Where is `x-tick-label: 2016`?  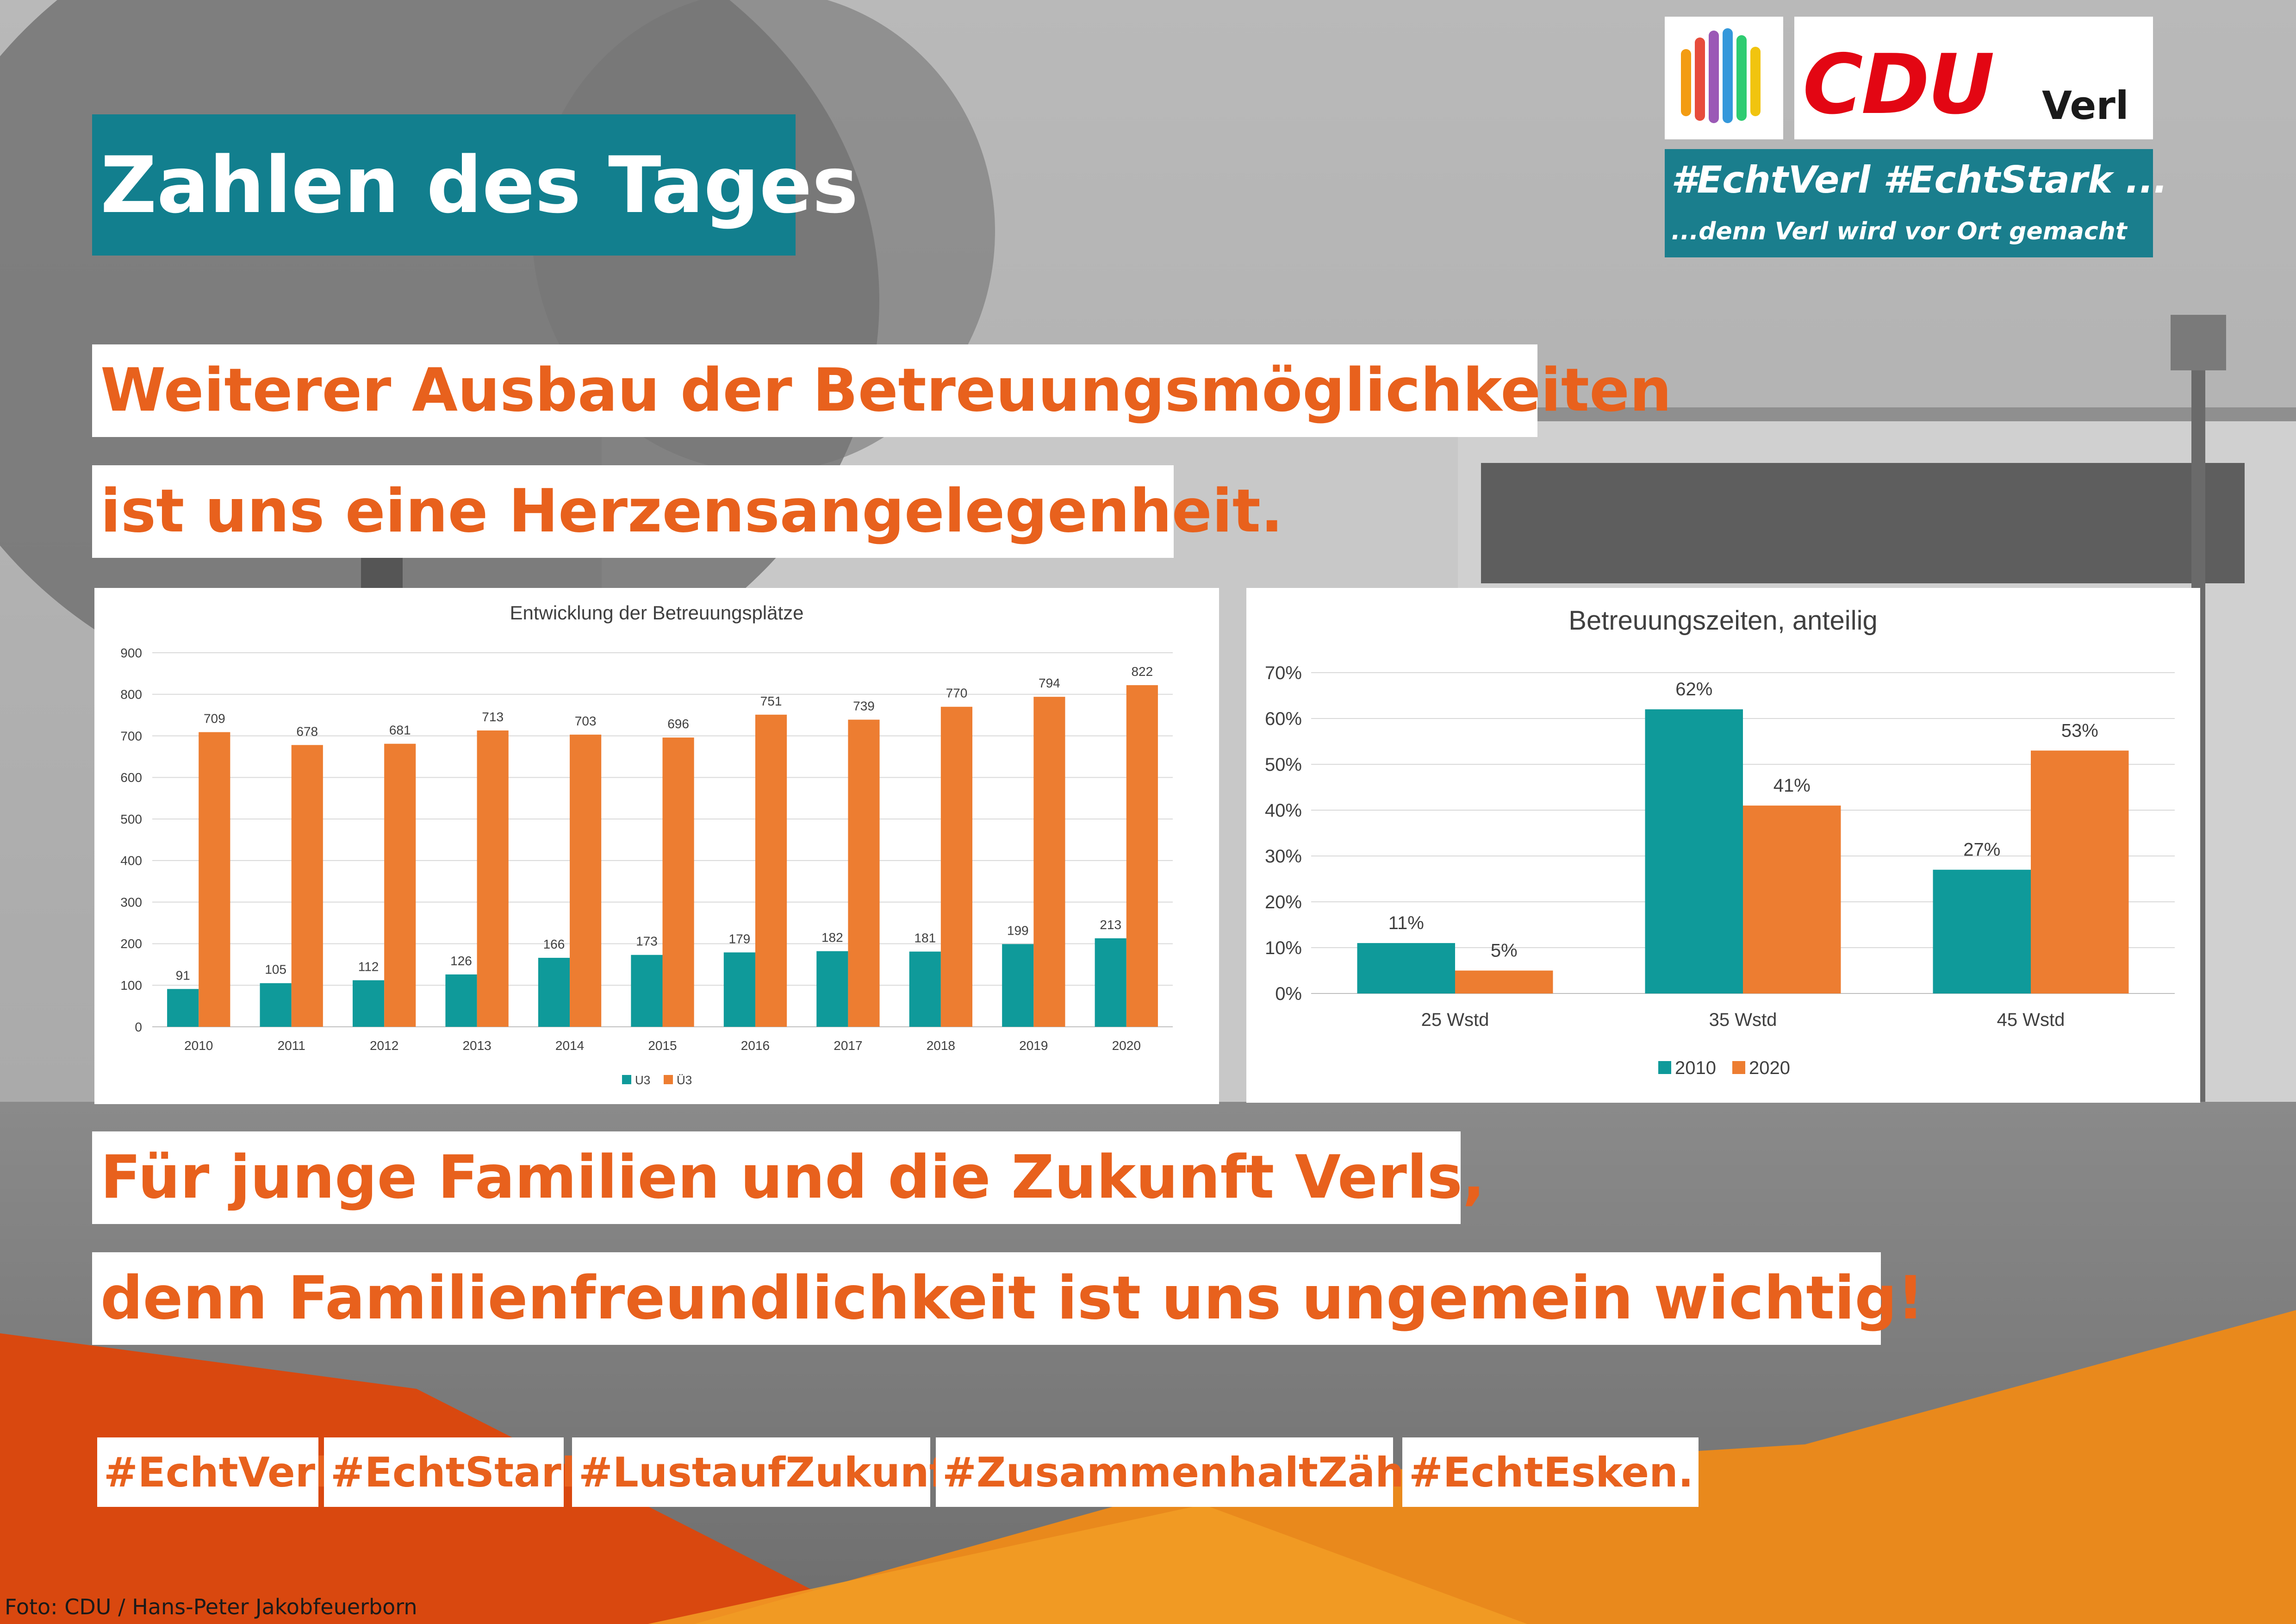 x-tick-label: 2016 is located at coordinates (755, 1045).